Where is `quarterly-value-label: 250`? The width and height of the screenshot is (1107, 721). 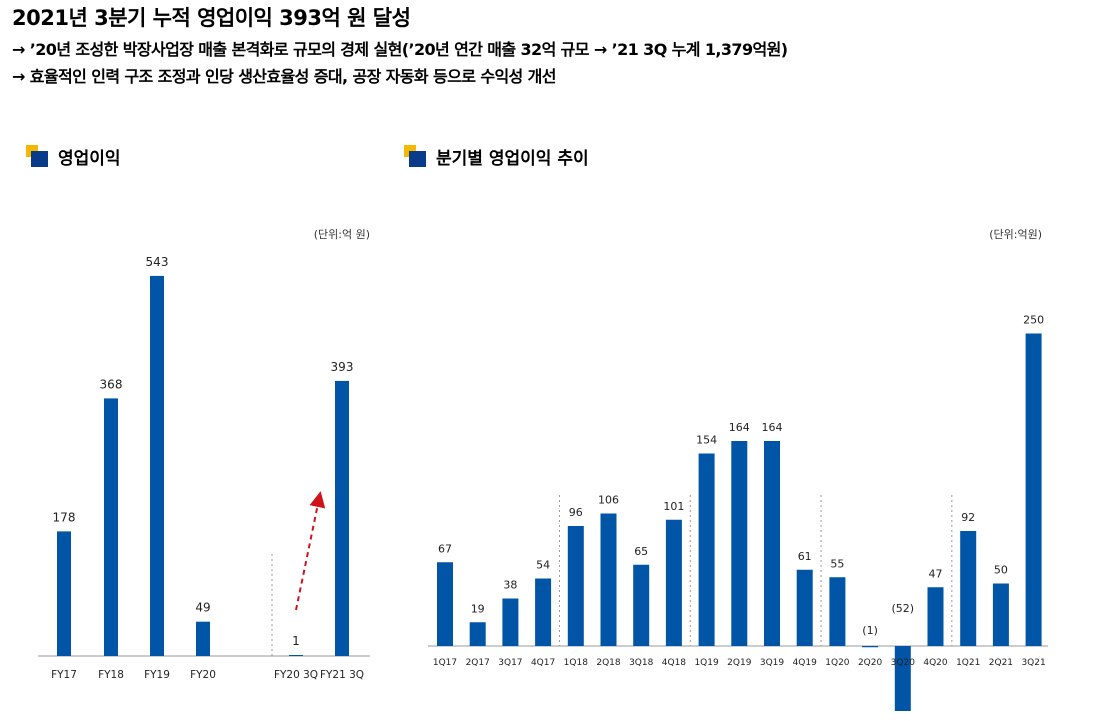
quarterly-value-label: 250 is located at coordinates (1033, 320).